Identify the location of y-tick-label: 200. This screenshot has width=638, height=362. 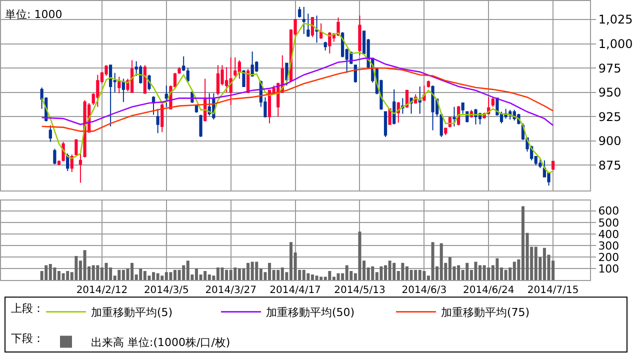
(609, 257).